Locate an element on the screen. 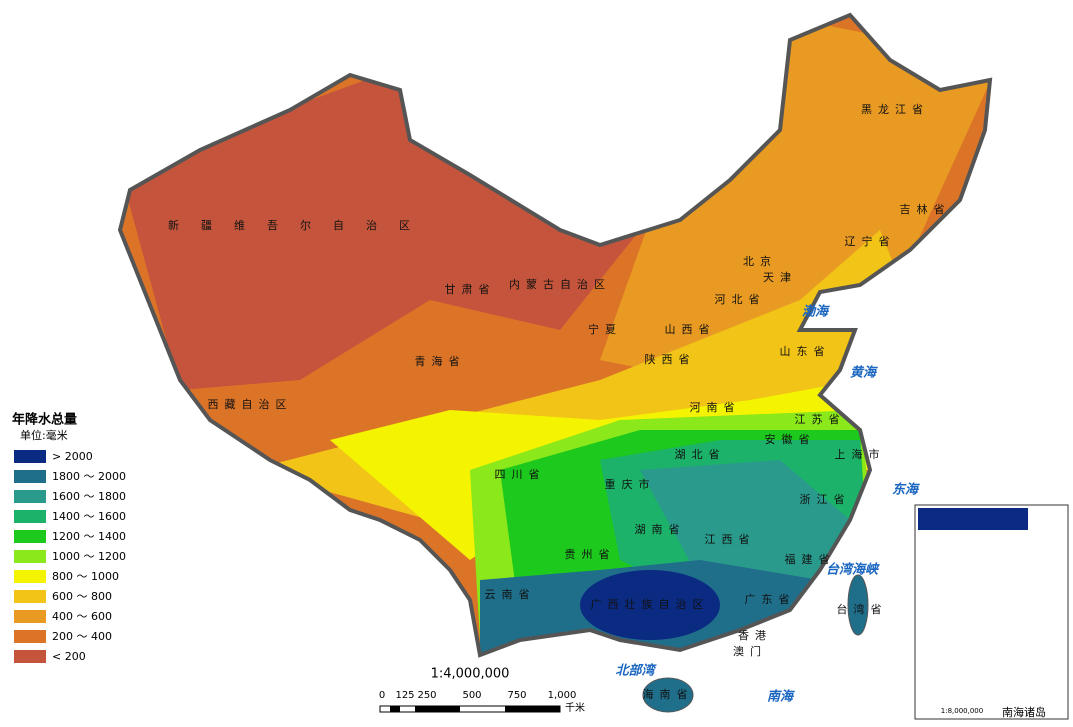 The width and height of the screenshot is (1073, 727). region-label: 陕西省 is located at coordinates (670, 359).